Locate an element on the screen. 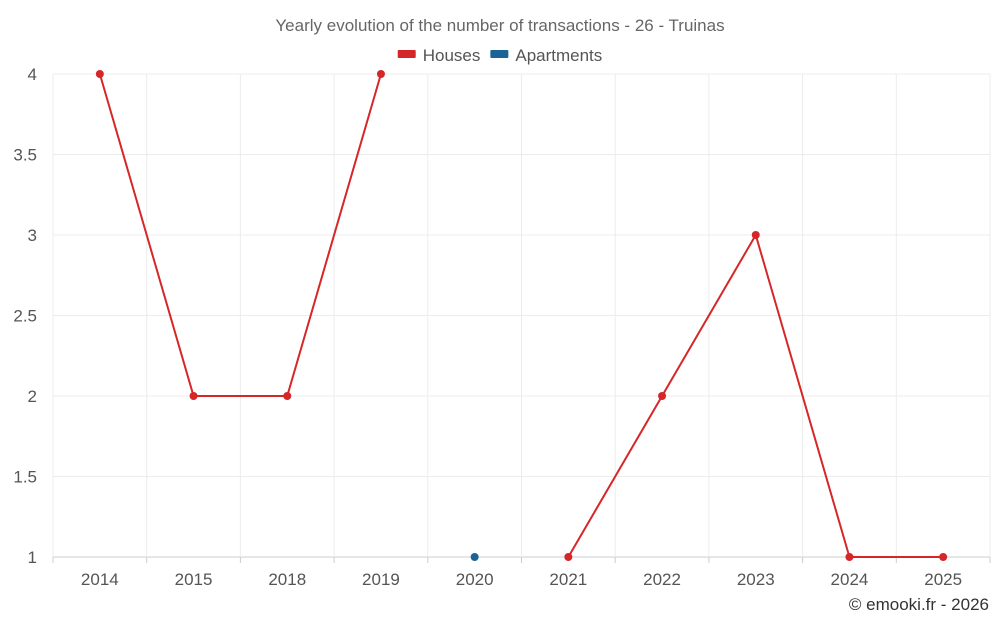 The image size is (1000, 630). x-axis: 2014 2015 2018 2019 2020 2021 2022 2023 2024 2025 is located at coordinates (521, 573).